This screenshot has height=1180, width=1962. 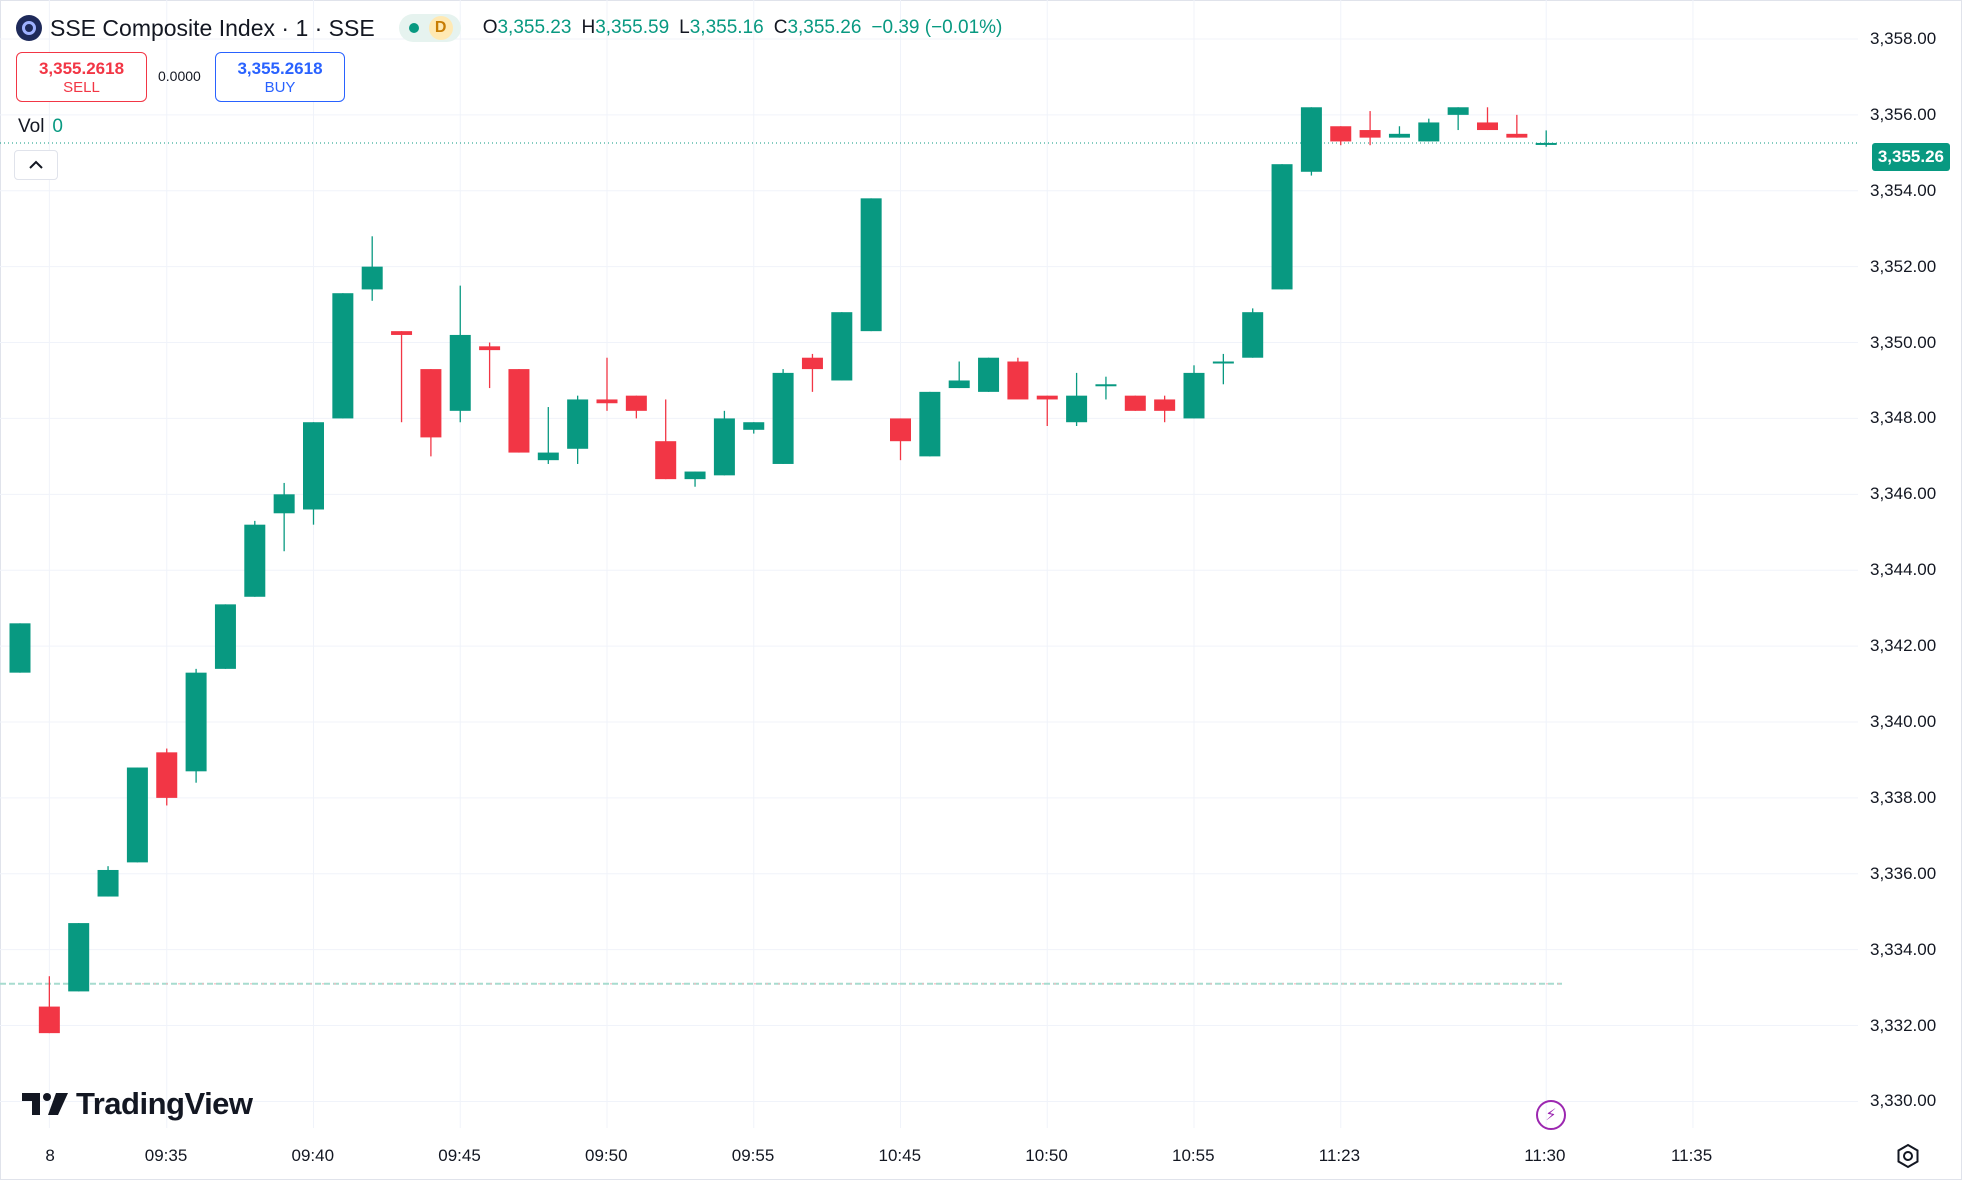 What do you see at coordinates (1046, 1155) in the screenshot?
I see `time-axis-label: 10:50` at bounding box center [1046, 1155].